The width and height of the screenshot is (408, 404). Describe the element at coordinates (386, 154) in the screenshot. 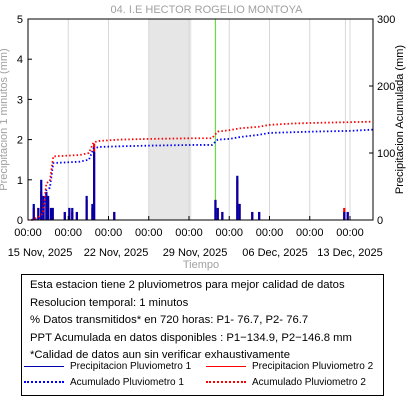

I see `y-right-tick-label: 100` at that location.